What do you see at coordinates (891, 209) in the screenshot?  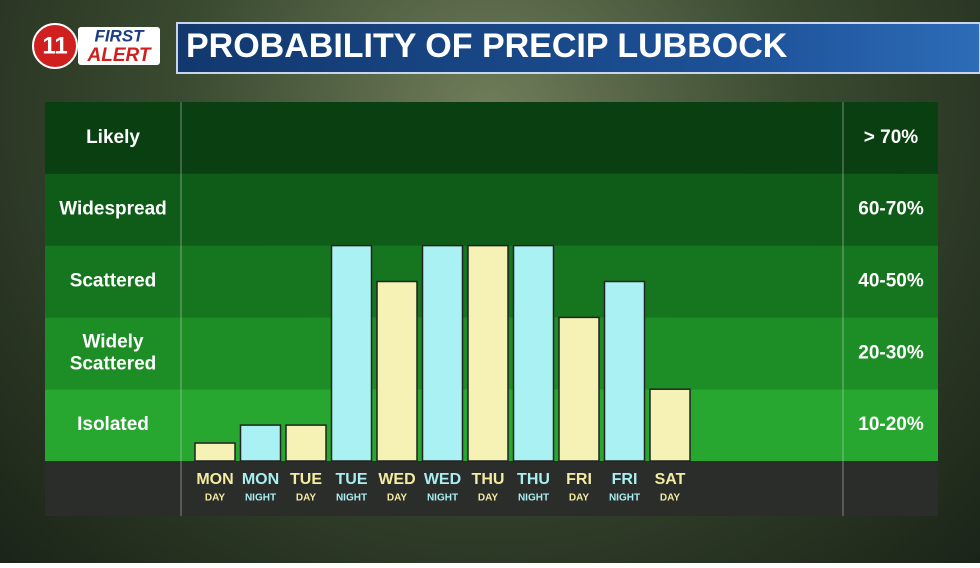 I see `band-range: 60-70%` at bounding box center [891, 209].